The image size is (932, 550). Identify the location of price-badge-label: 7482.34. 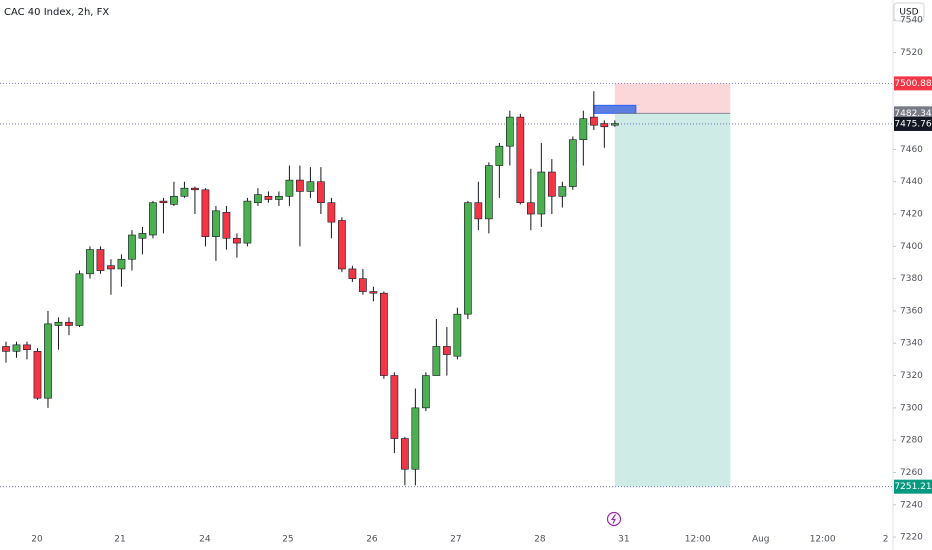
(912, 114).